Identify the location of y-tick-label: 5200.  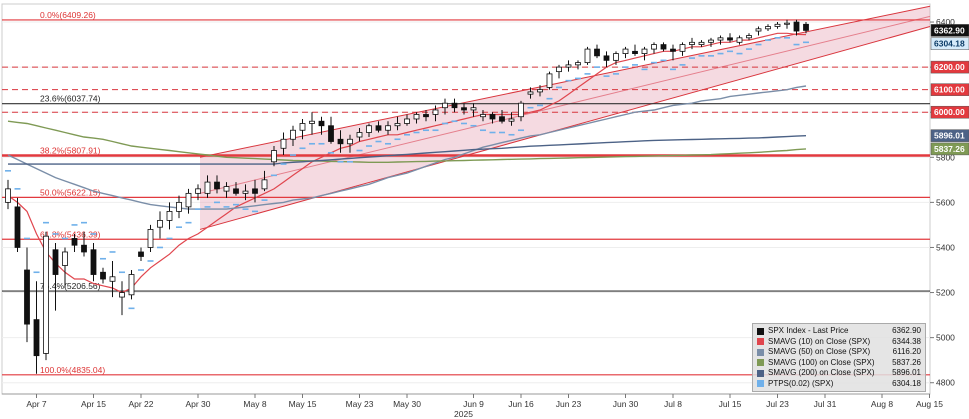
(945, 293).